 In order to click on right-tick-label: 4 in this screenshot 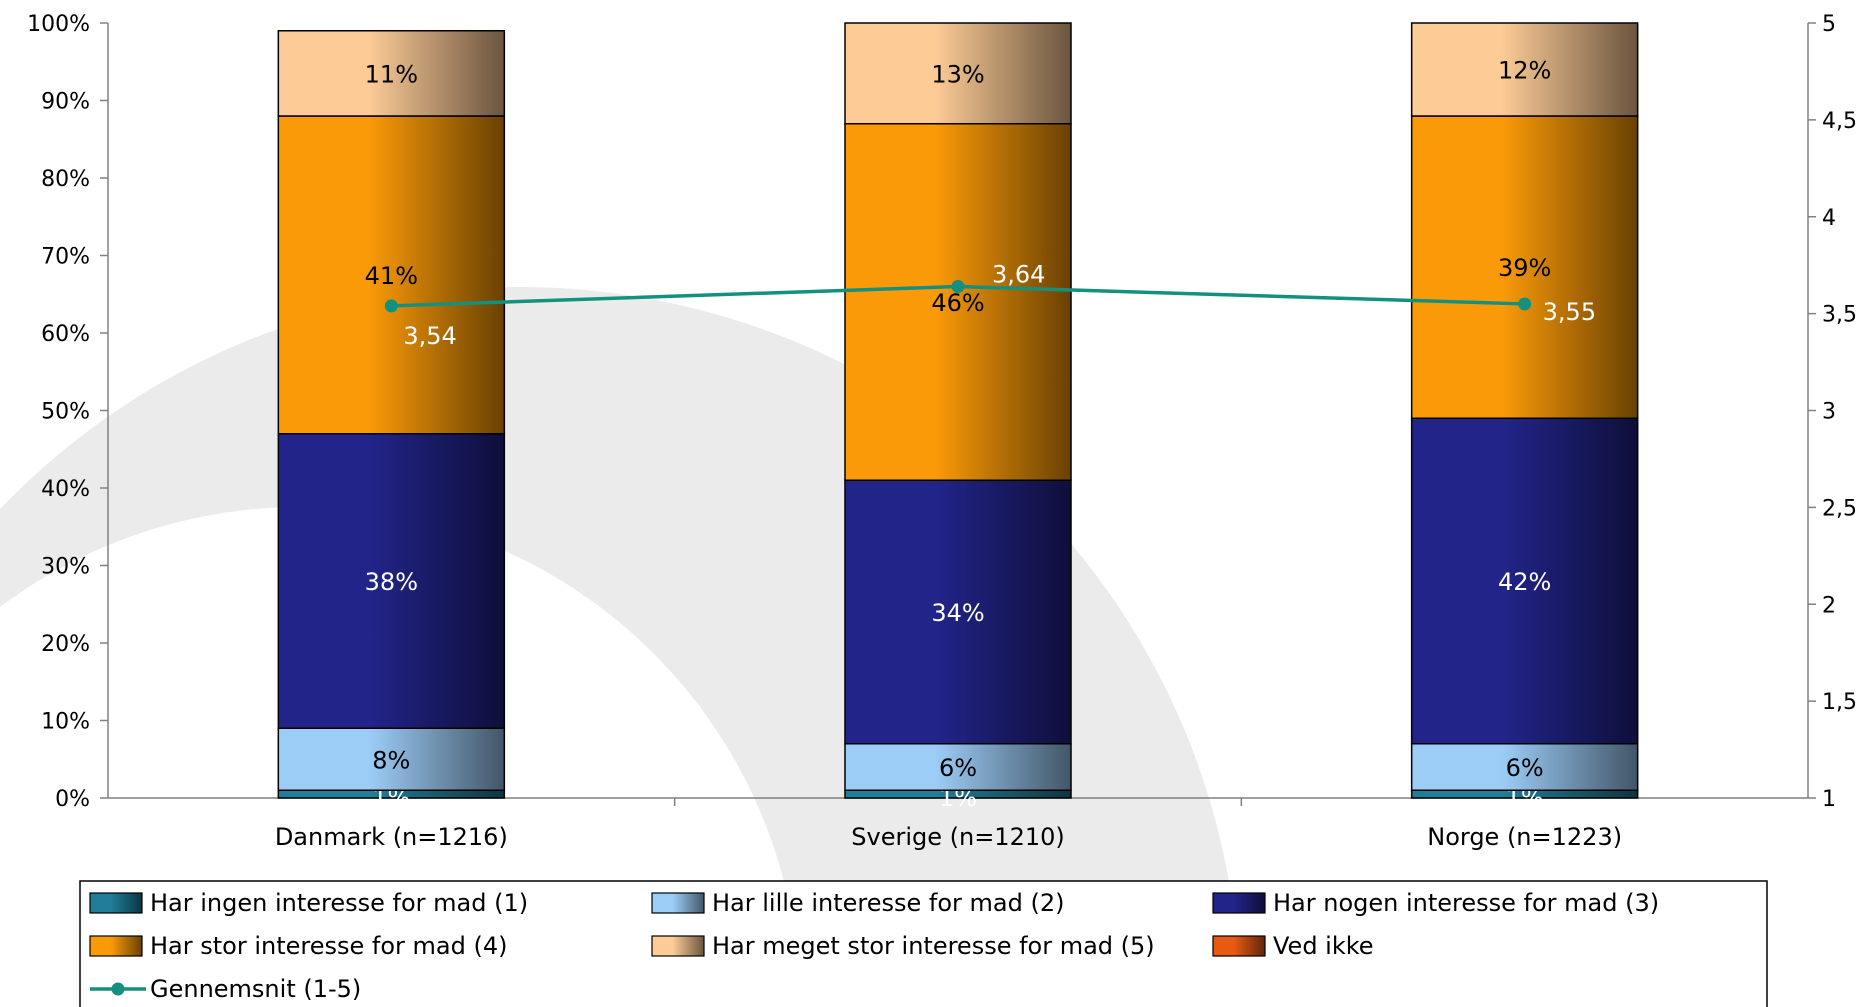, I will do `click(1829, 218)`.